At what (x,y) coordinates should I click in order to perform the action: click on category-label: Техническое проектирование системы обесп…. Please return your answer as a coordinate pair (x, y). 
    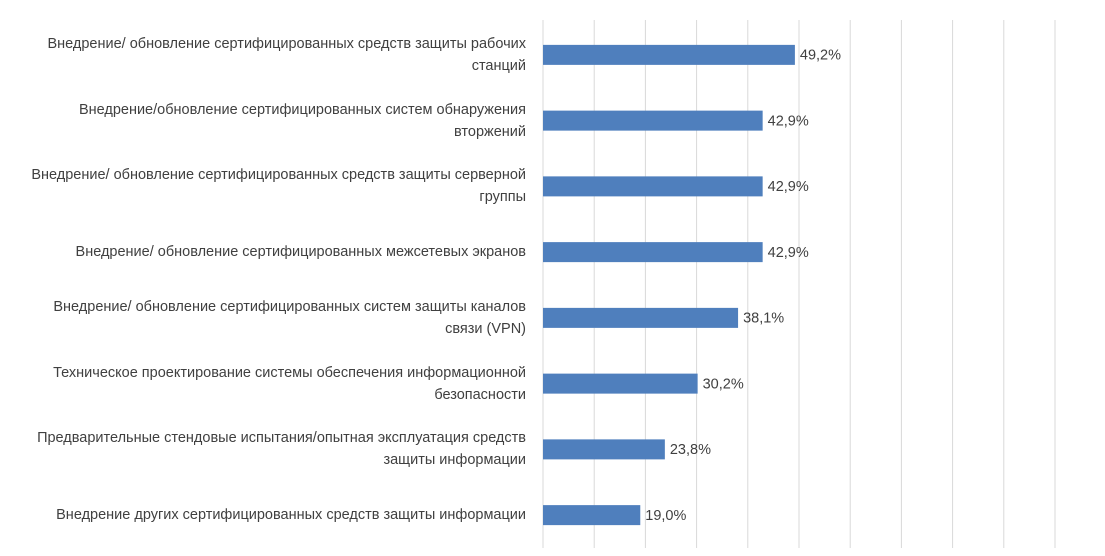
    Looking at the image, I should click on (289, 383).